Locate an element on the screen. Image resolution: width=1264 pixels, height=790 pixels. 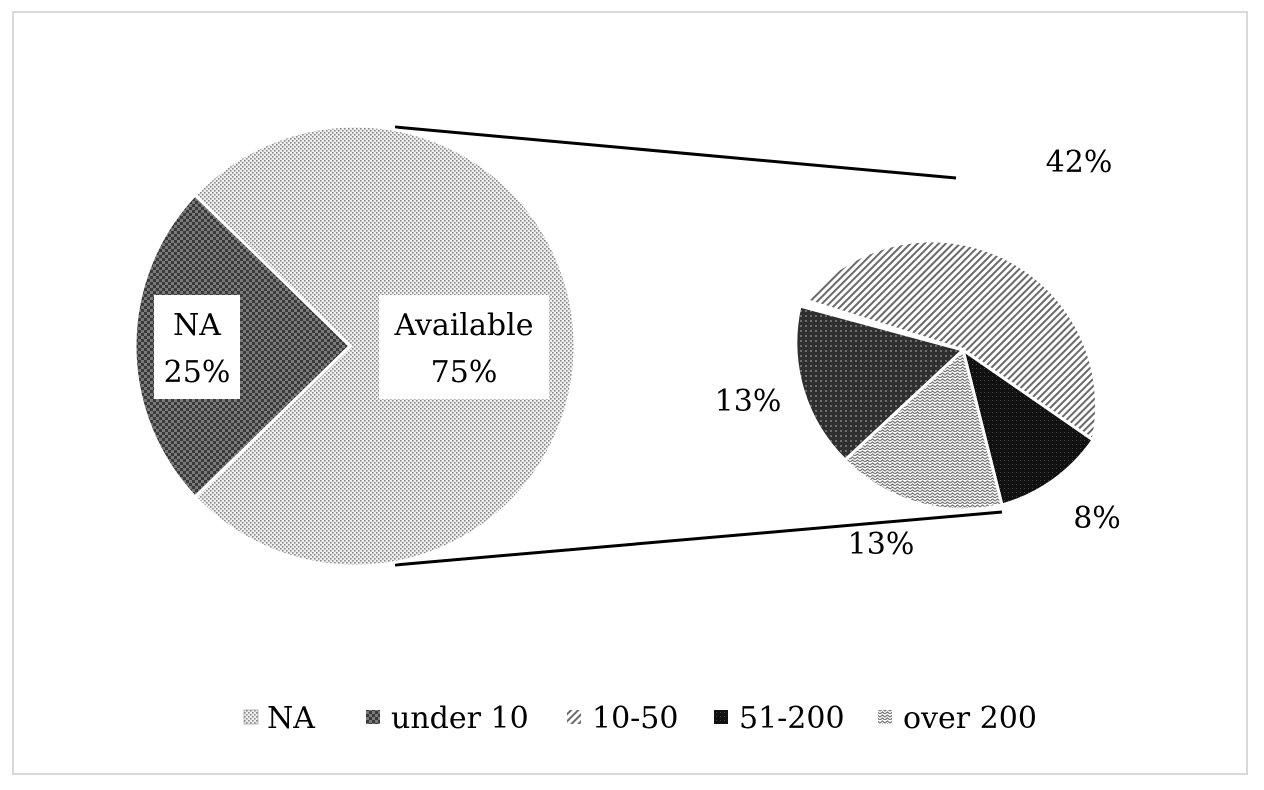
available-label-box is located at coordinates (464, 347).